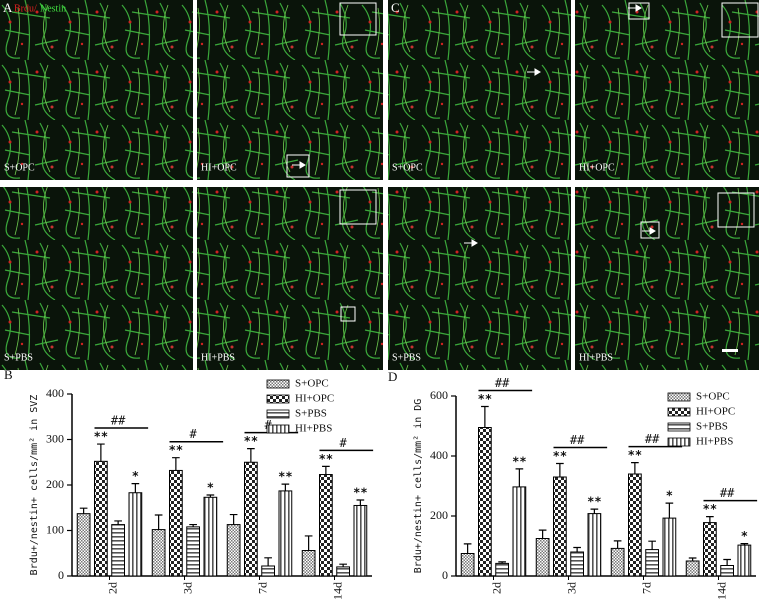 This screenshot has height=605, width=759. I want to click on panel-letter: C, so click(395, 7).